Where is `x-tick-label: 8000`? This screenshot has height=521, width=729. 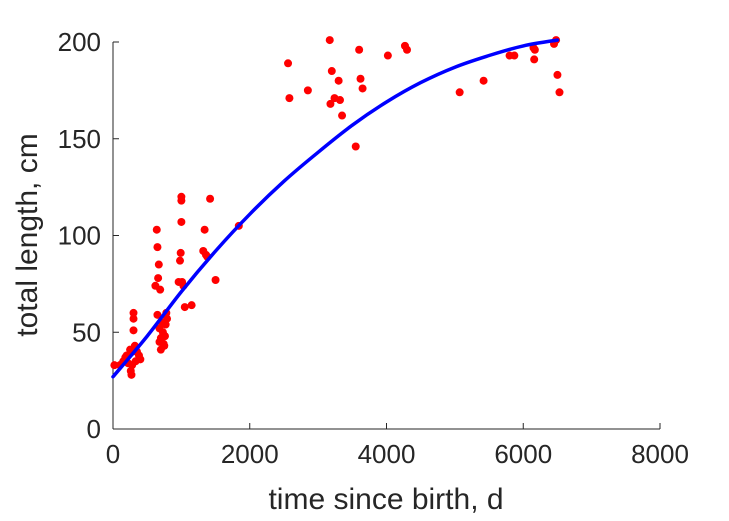 x-tick-label: 8000 is located at coordinates (660, 454).